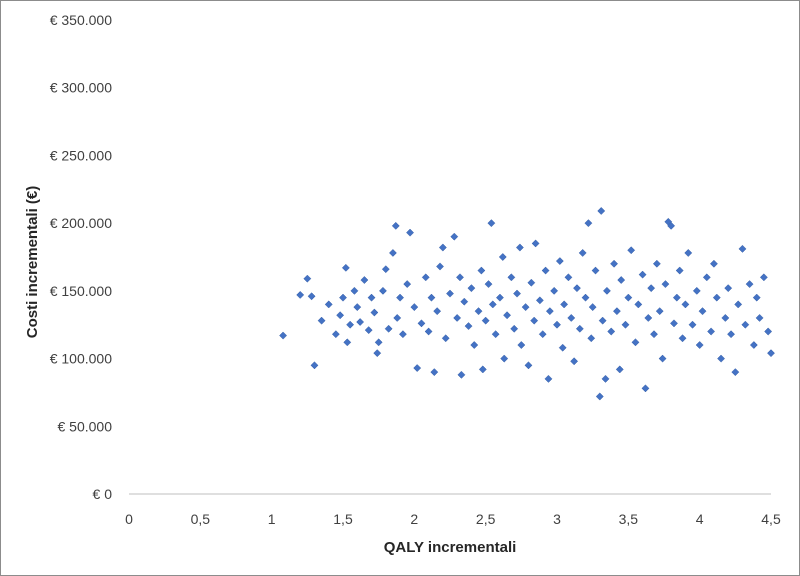 The height and width of the screenshot is (576, 800). Describe the element at coordinates (272, 519) in the screenshot. I see `x-tick-label: 1` at that location.